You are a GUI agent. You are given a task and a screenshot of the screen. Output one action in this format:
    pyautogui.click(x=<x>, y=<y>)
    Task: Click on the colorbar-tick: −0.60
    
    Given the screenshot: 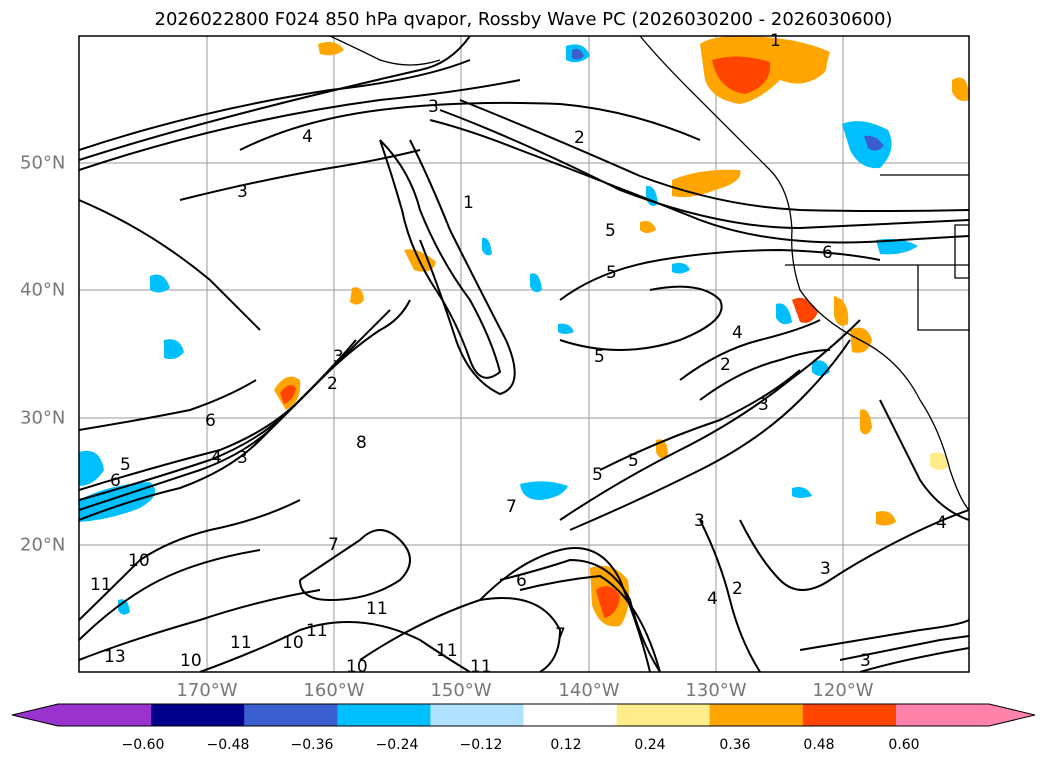 What is the action you would take?
    pyautogui.click(x=143, y=745)
    